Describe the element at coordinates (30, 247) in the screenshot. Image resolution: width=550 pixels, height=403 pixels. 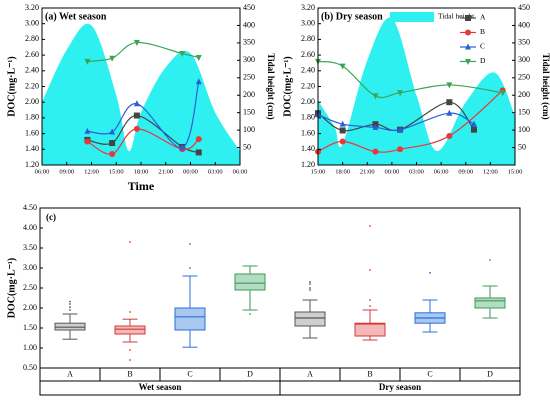
I see `y-tick-label: 3.50` at that location.